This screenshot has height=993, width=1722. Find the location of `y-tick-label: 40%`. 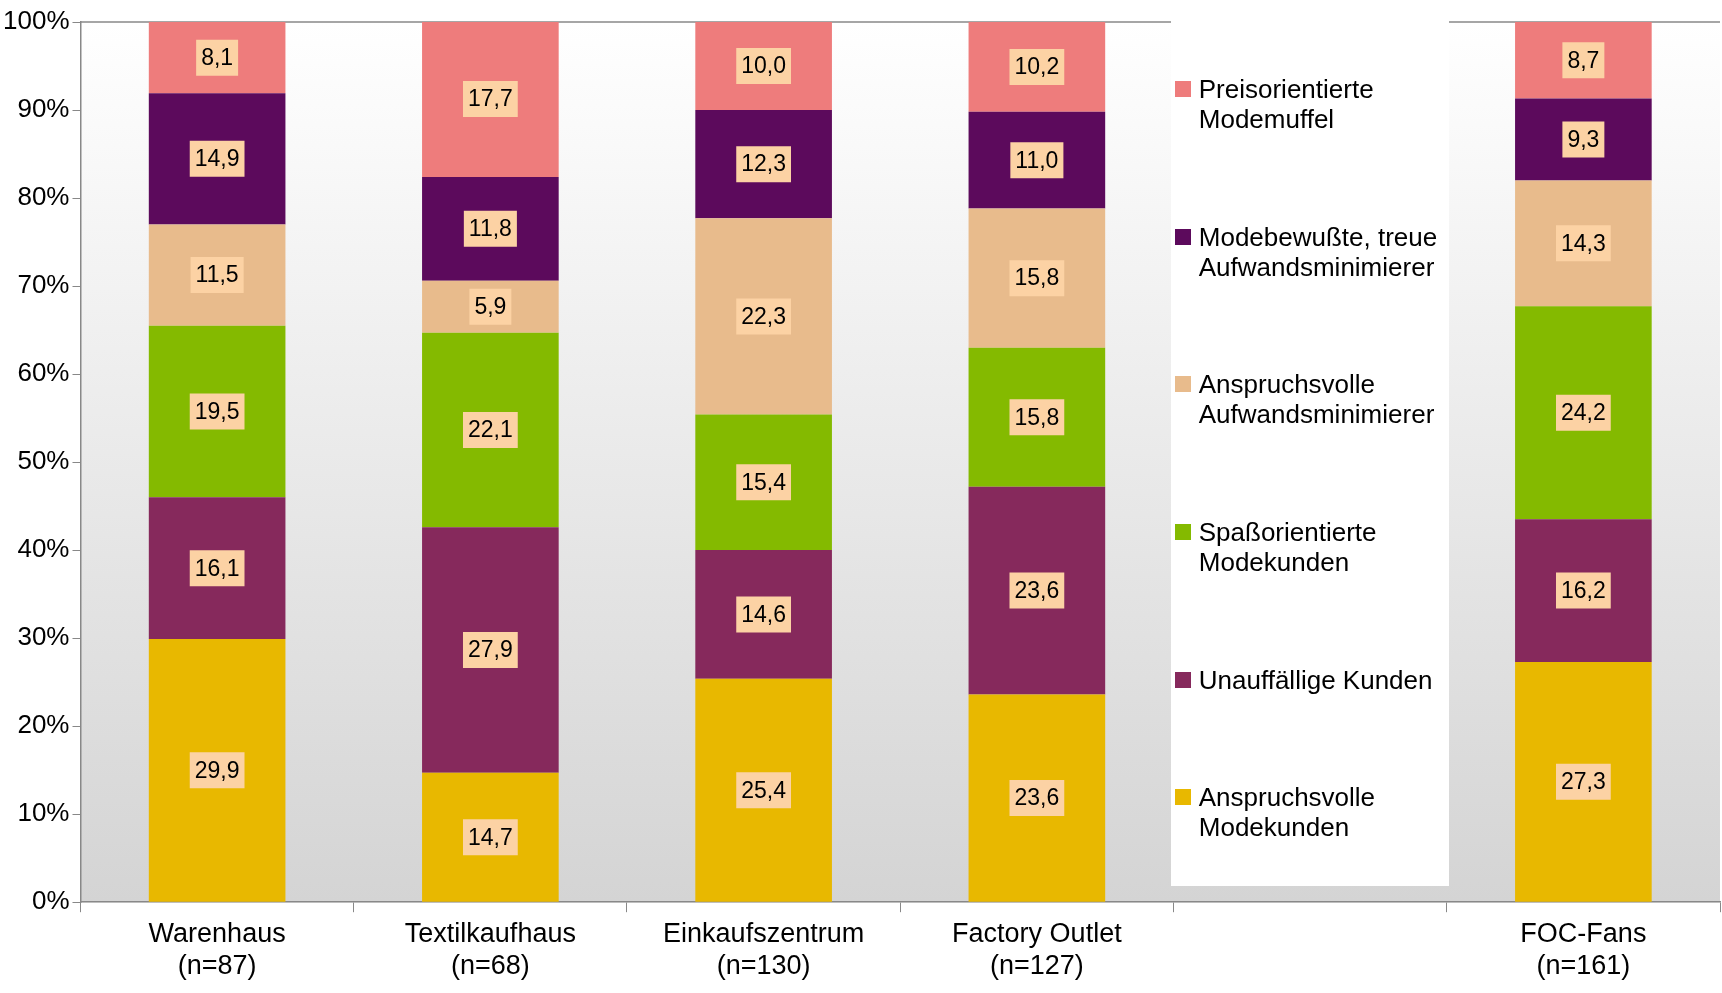

y-tick-label: 40% is located at coordinates (43, 548).